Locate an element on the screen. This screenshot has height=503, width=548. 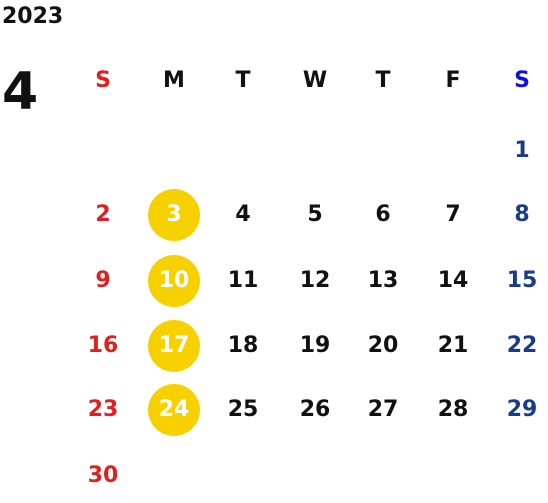
day-30: 30 is located at coordinates (103, 475).